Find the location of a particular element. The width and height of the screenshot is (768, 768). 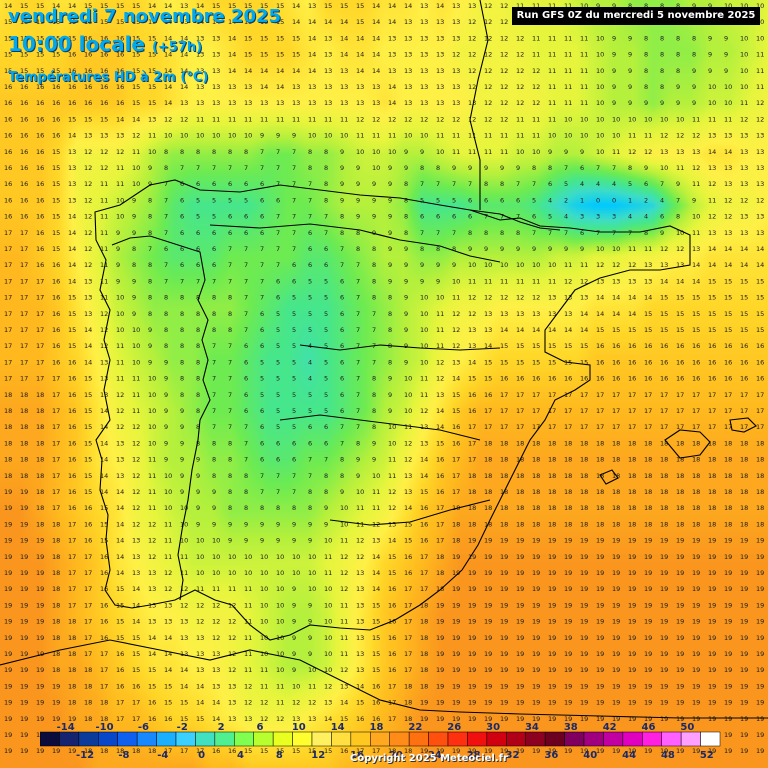

scale-label-top: 22 is located at coordinates (415, 727).